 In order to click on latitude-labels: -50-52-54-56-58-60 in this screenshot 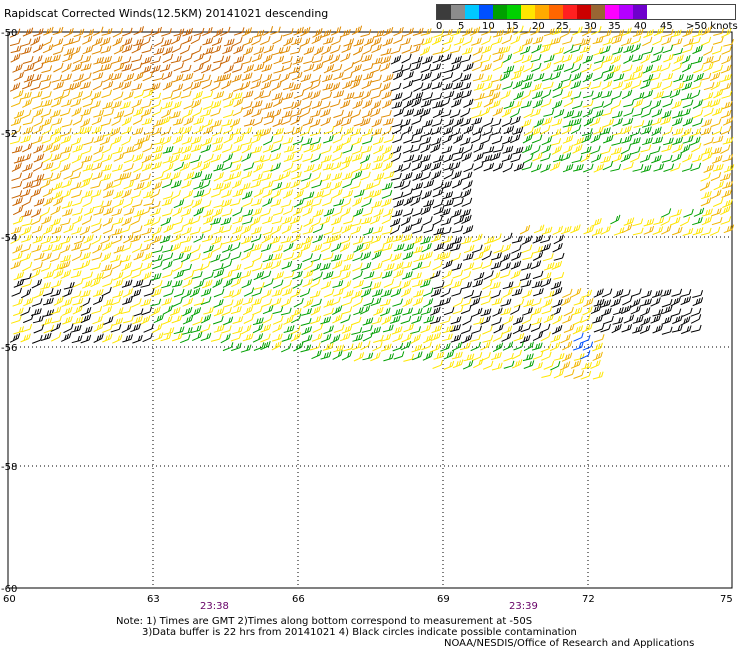, I will do `click(9, 311)`.